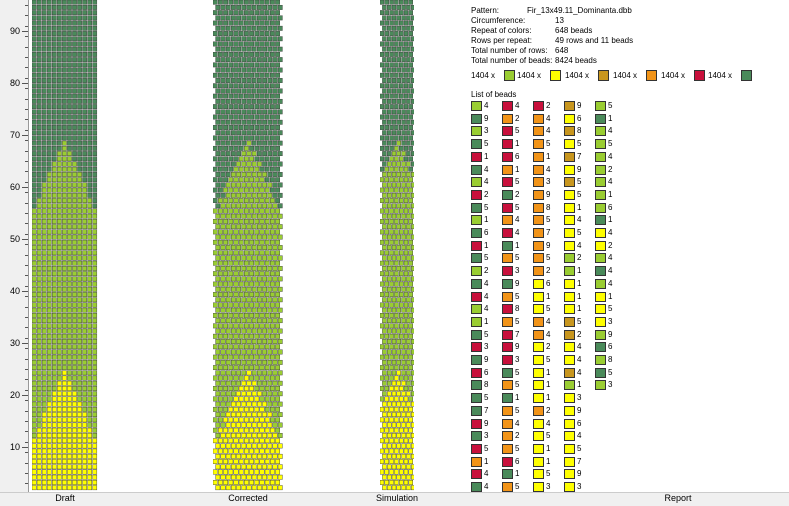 The image size is (789, 506). What do you see at coordinates (247, 246) in the screenshot?
I see `corrected-canvas` at bounding box center [247, 246].